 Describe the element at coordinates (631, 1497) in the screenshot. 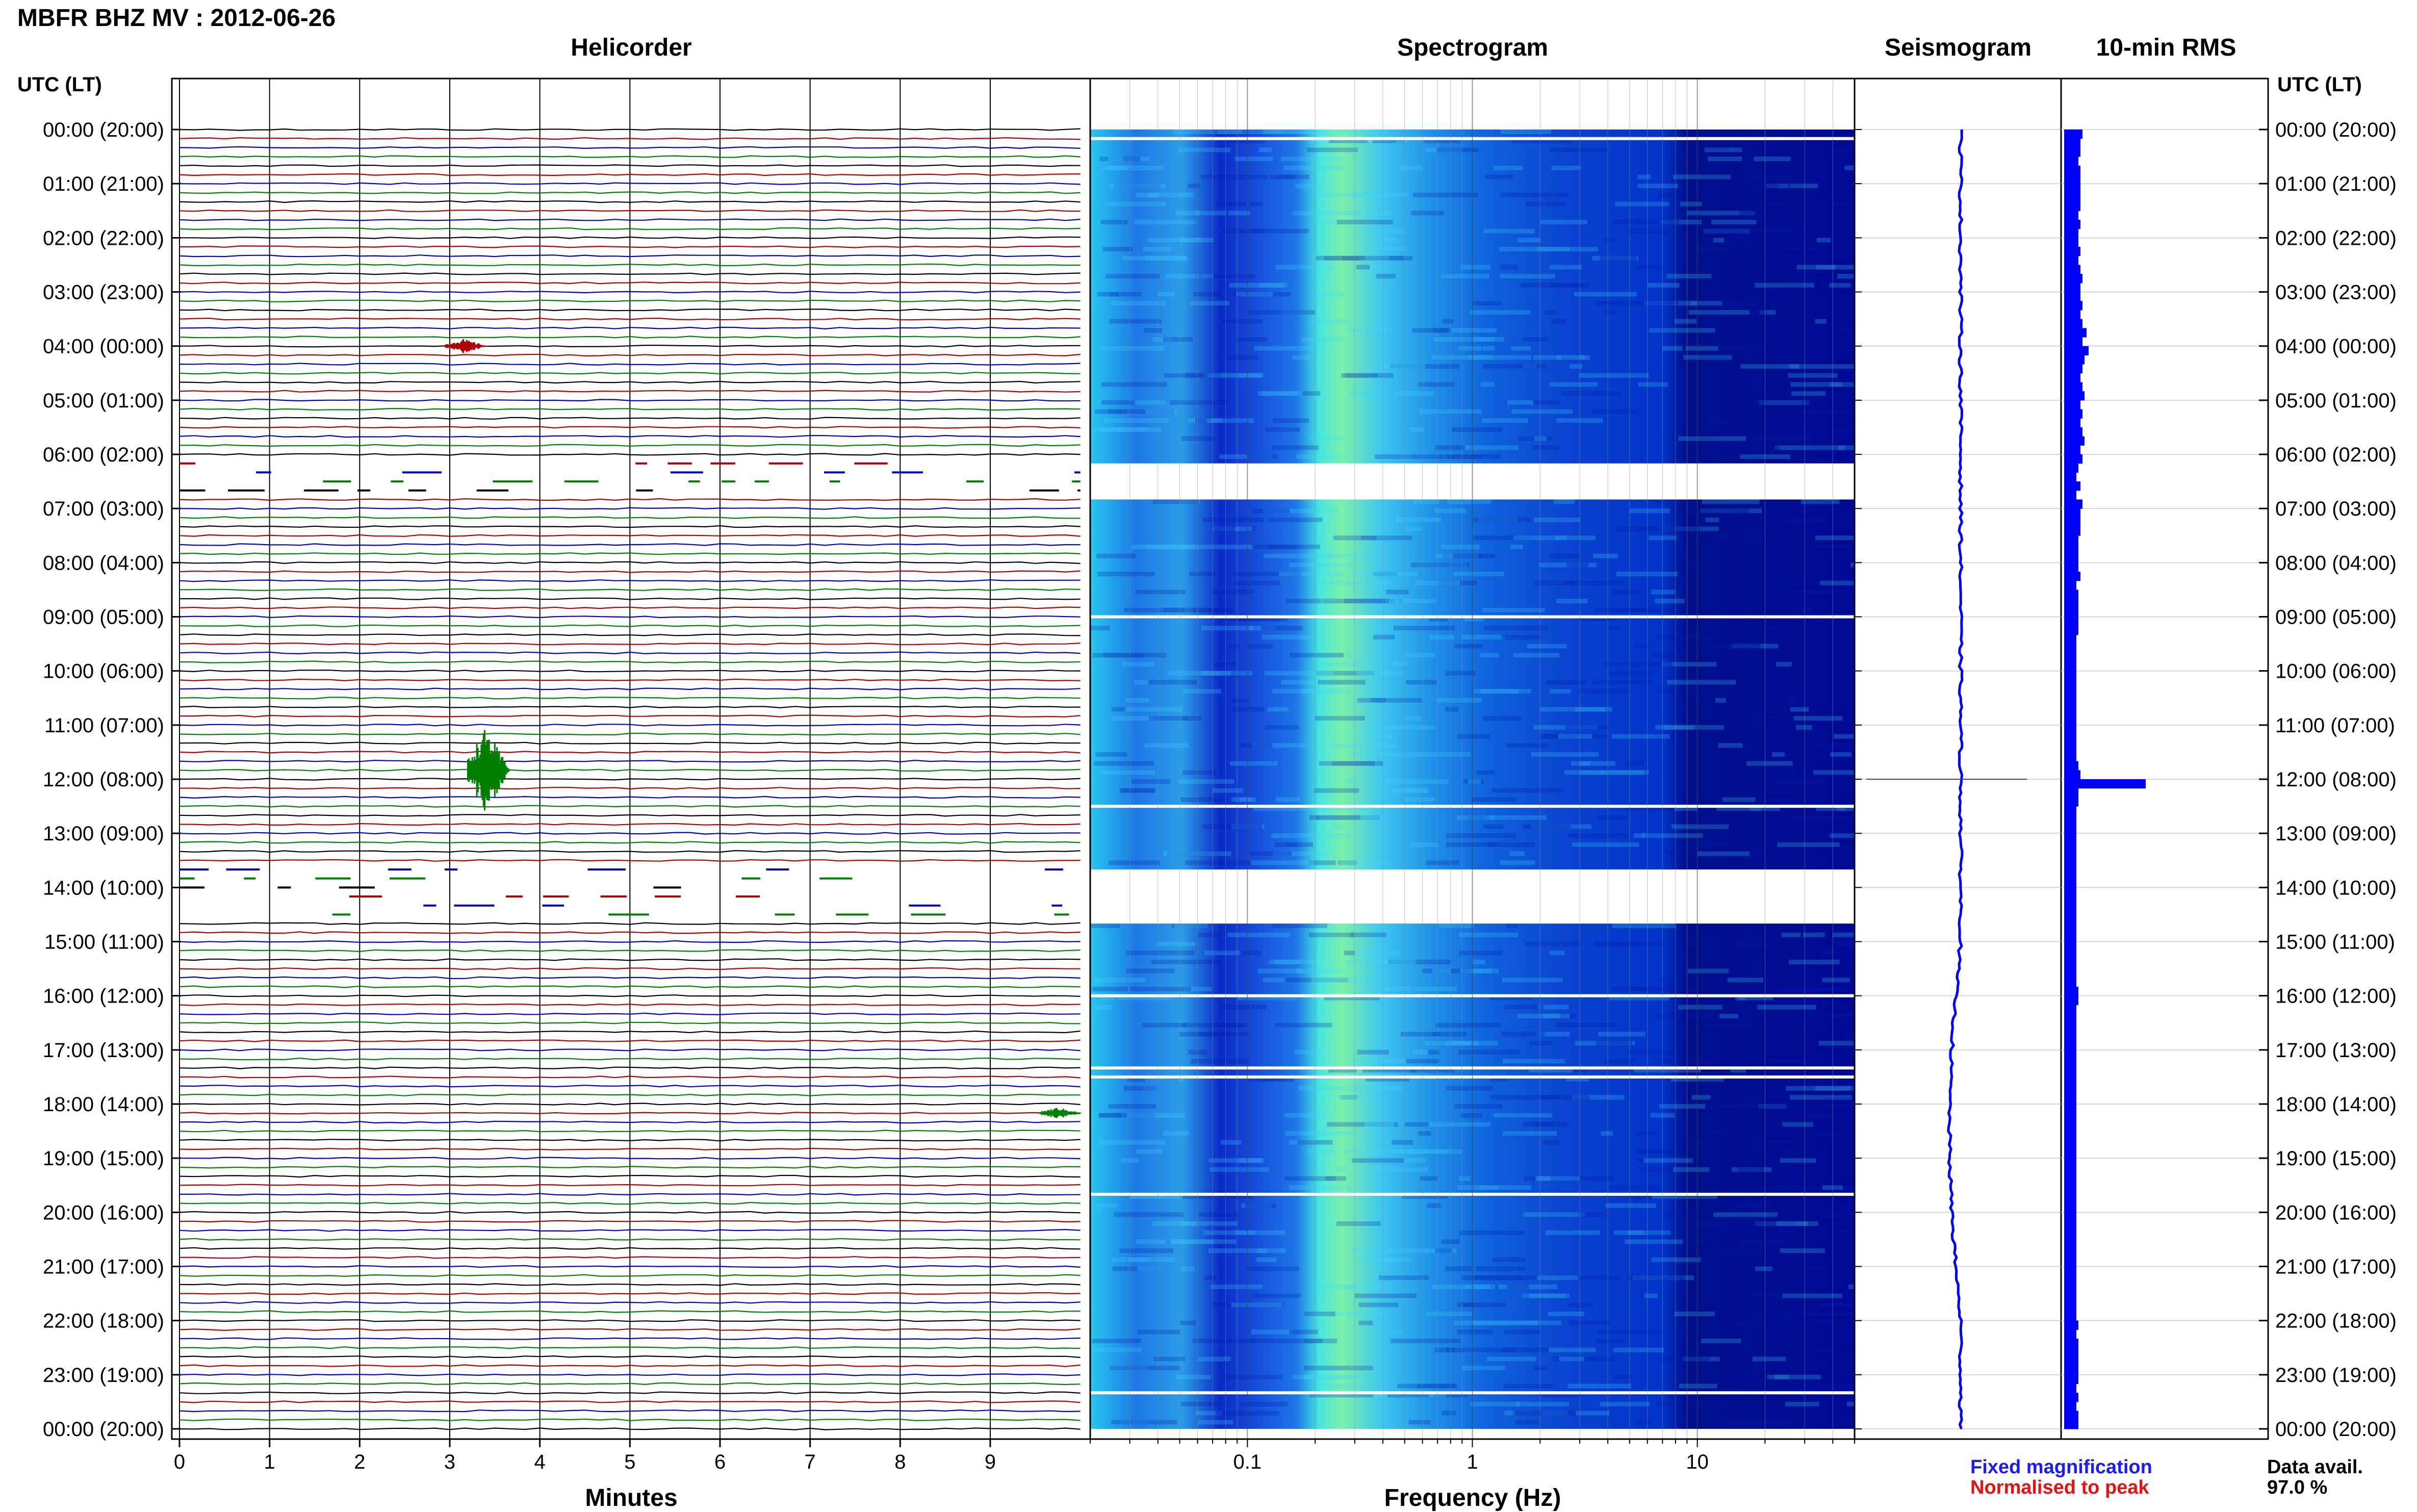

I see `minutes-axis-title: Minutes` at that location.